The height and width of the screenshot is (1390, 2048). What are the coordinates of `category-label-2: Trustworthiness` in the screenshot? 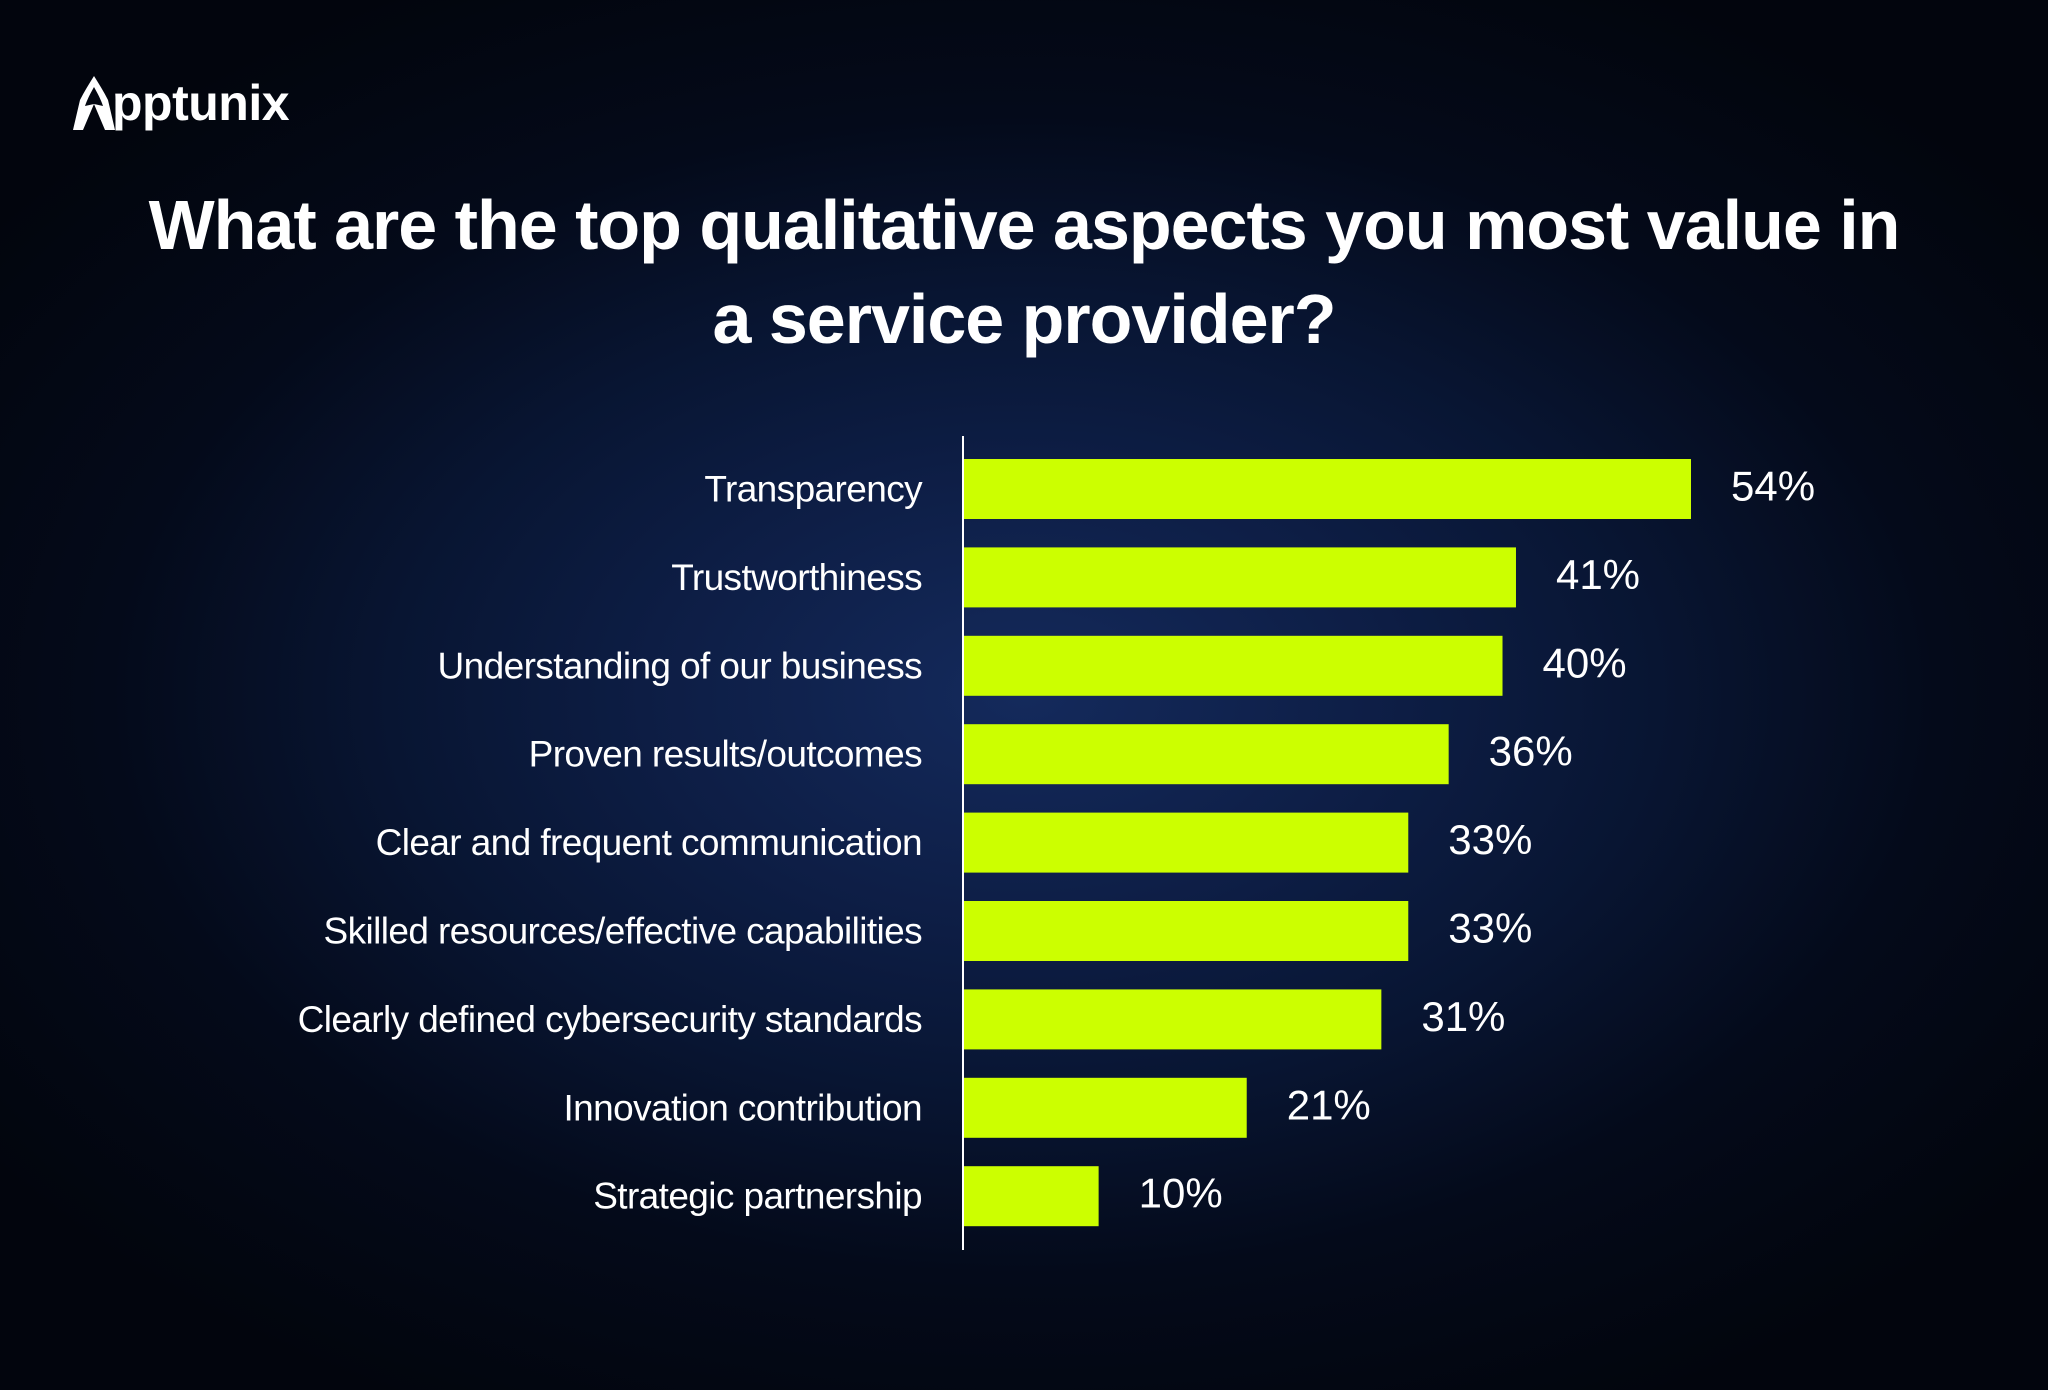 It's located at (796, 577).